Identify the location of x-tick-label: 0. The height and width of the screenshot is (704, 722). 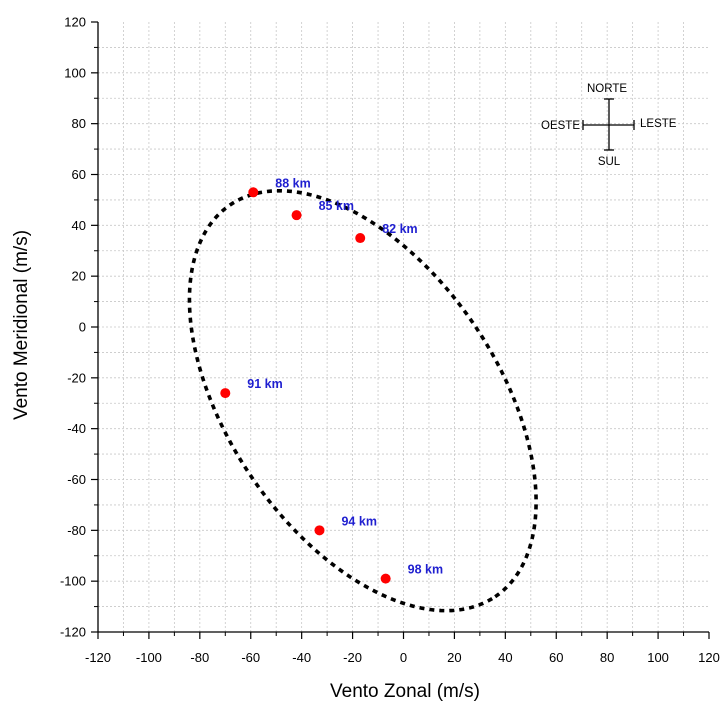
(403, 657).